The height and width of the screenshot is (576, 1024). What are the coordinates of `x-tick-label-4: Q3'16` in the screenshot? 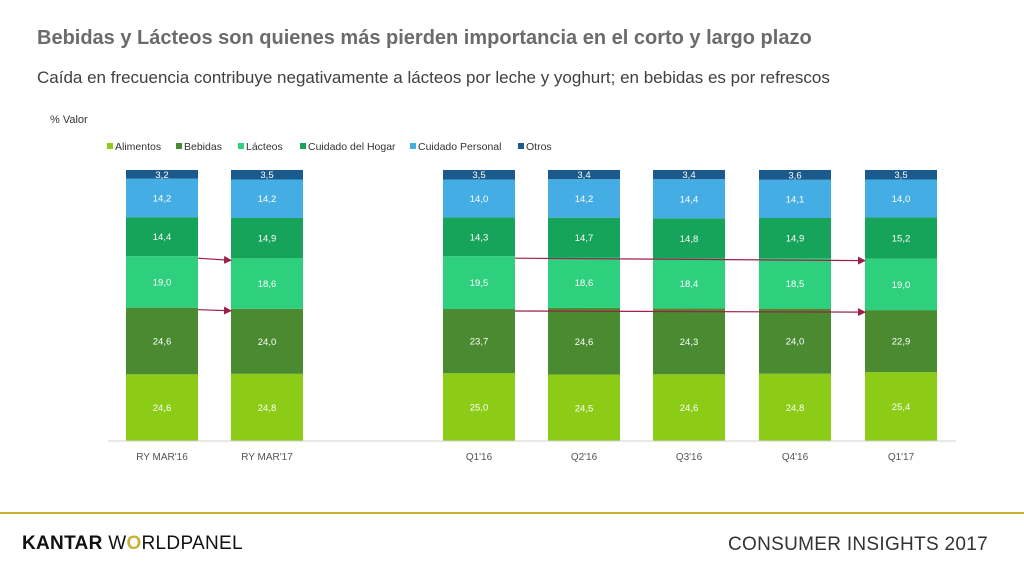 It's located at (689, 457).